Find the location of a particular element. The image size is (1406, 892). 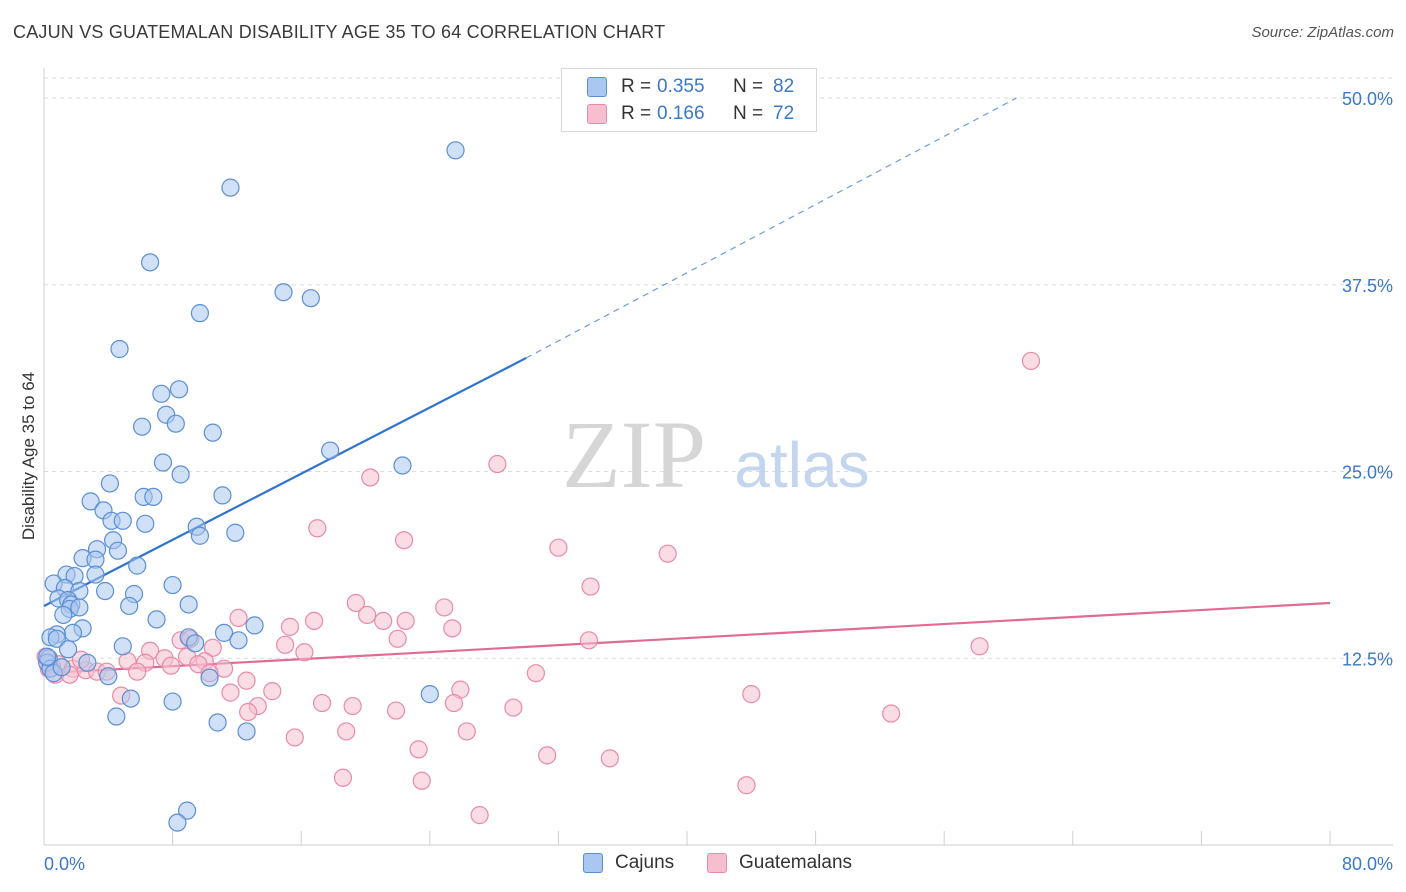

series-legend-cajuns: Cajuns is located at coordinates (628, 863).